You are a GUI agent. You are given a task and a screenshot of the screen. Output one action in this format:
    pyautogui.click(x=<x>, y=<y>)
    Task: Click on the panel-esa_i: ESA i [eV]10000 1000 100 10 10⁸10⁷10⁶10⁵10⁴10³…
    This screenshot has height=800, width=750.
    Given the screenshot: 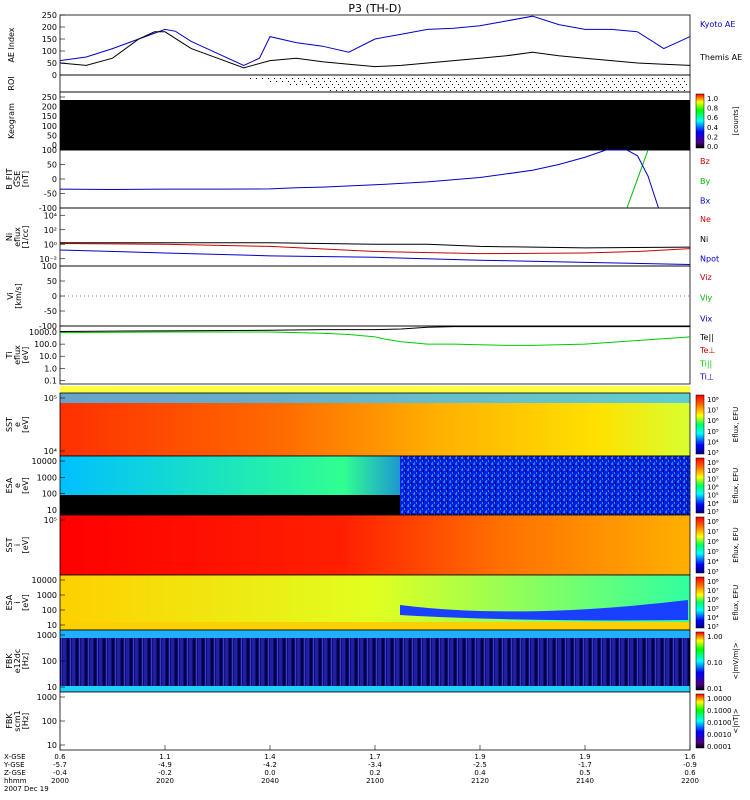 What is the action you would take?
    pyautogui.click(x=372, y=602)
    